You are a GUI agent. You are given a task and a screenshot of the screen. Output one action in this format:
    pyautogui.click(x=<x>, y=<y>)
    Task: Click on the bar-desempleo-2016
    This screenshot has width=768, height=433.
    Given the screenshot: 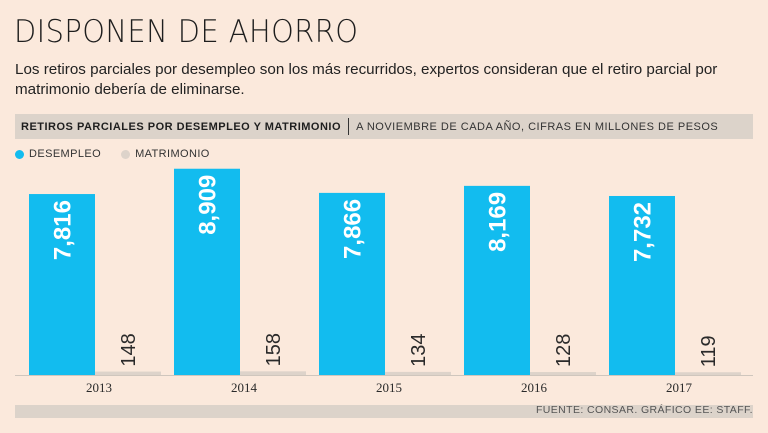 What is the action you would take?
    pyautogui.click(x=497, y=280)
    